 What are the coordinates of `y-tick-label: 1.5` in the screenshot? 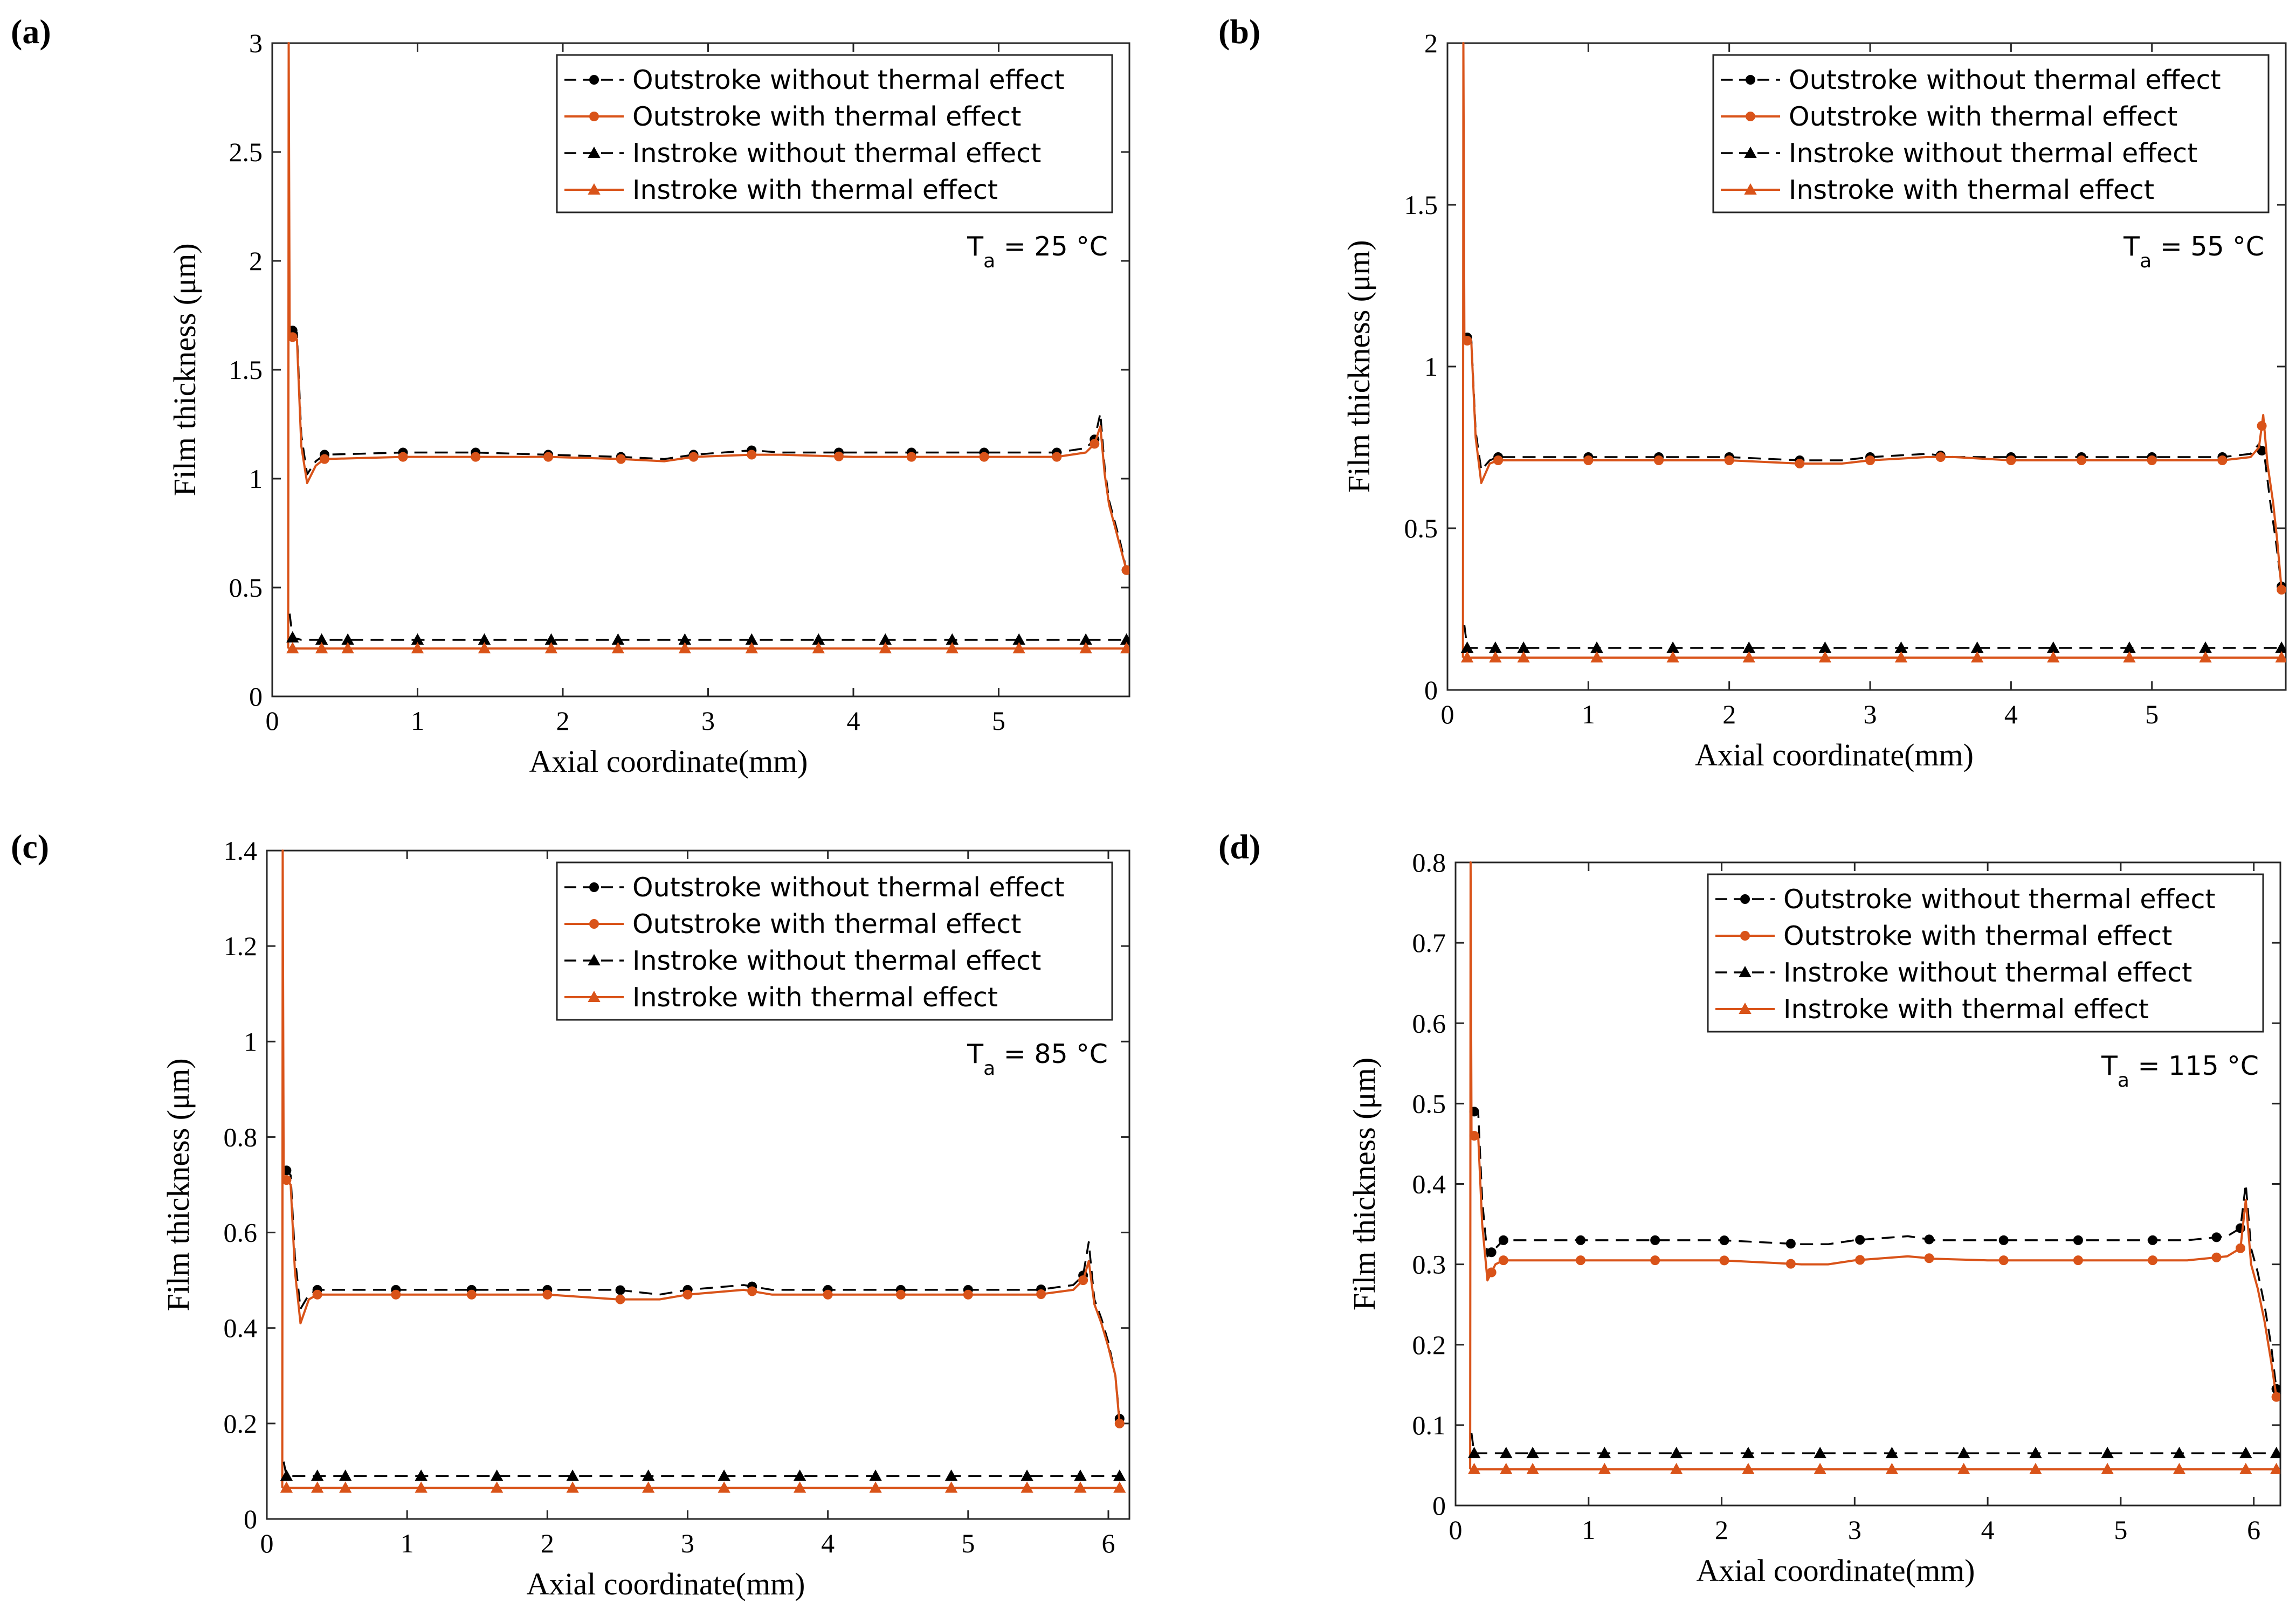 It's located at (1421, 205).